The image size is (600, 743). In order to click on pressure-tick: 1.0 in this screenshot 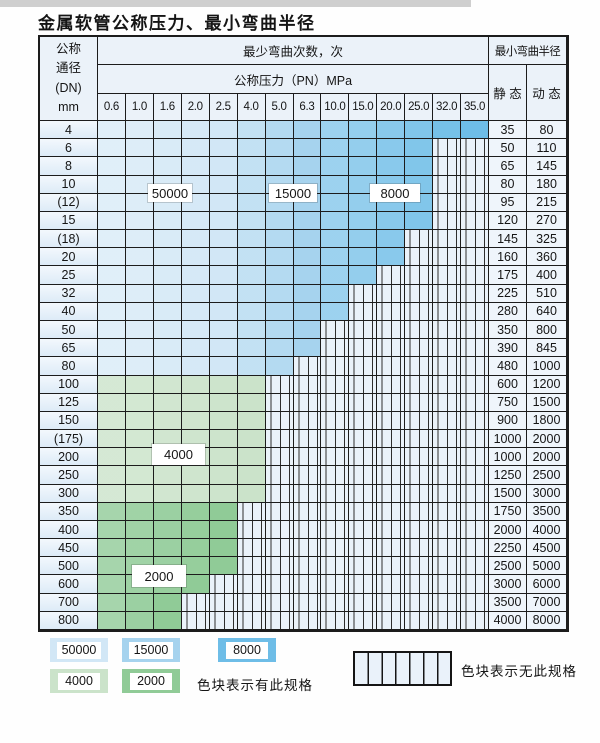, I will do `click(139, 107)`.